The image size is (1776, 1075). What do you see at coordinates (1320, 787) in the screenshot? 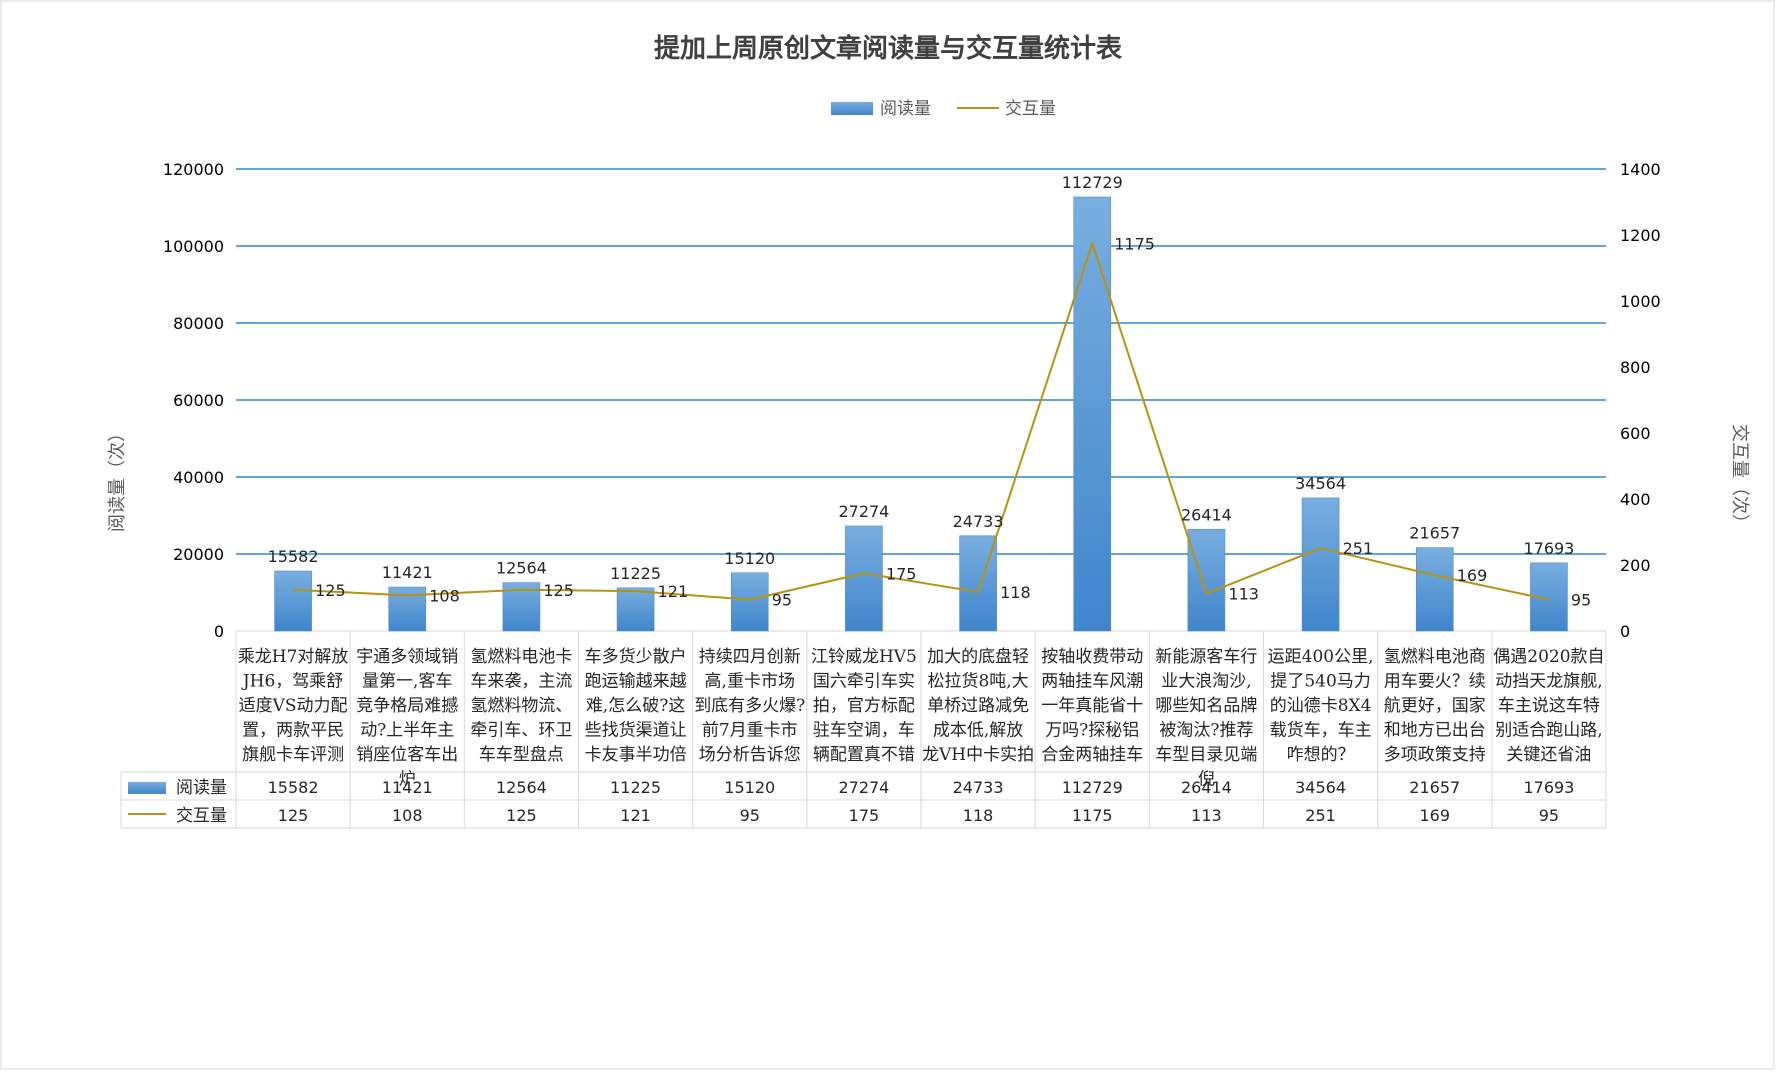
I see `table-cell-reads: 34564` at bounding box center [1320, 787].